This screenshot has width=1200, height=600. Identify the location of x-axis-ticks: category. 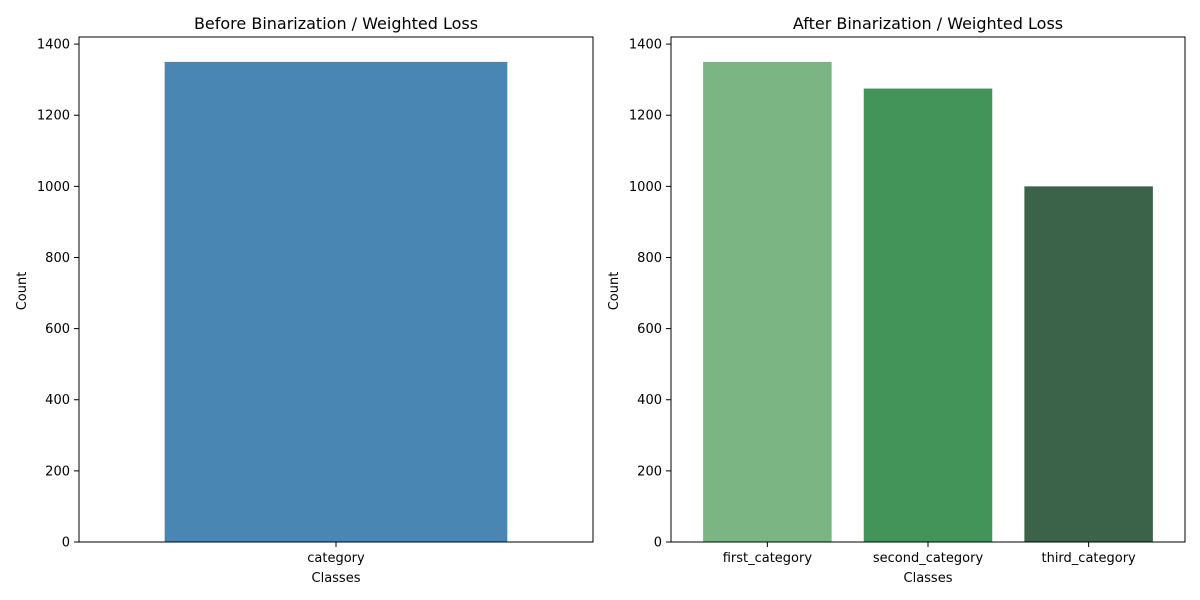
(336, 554).